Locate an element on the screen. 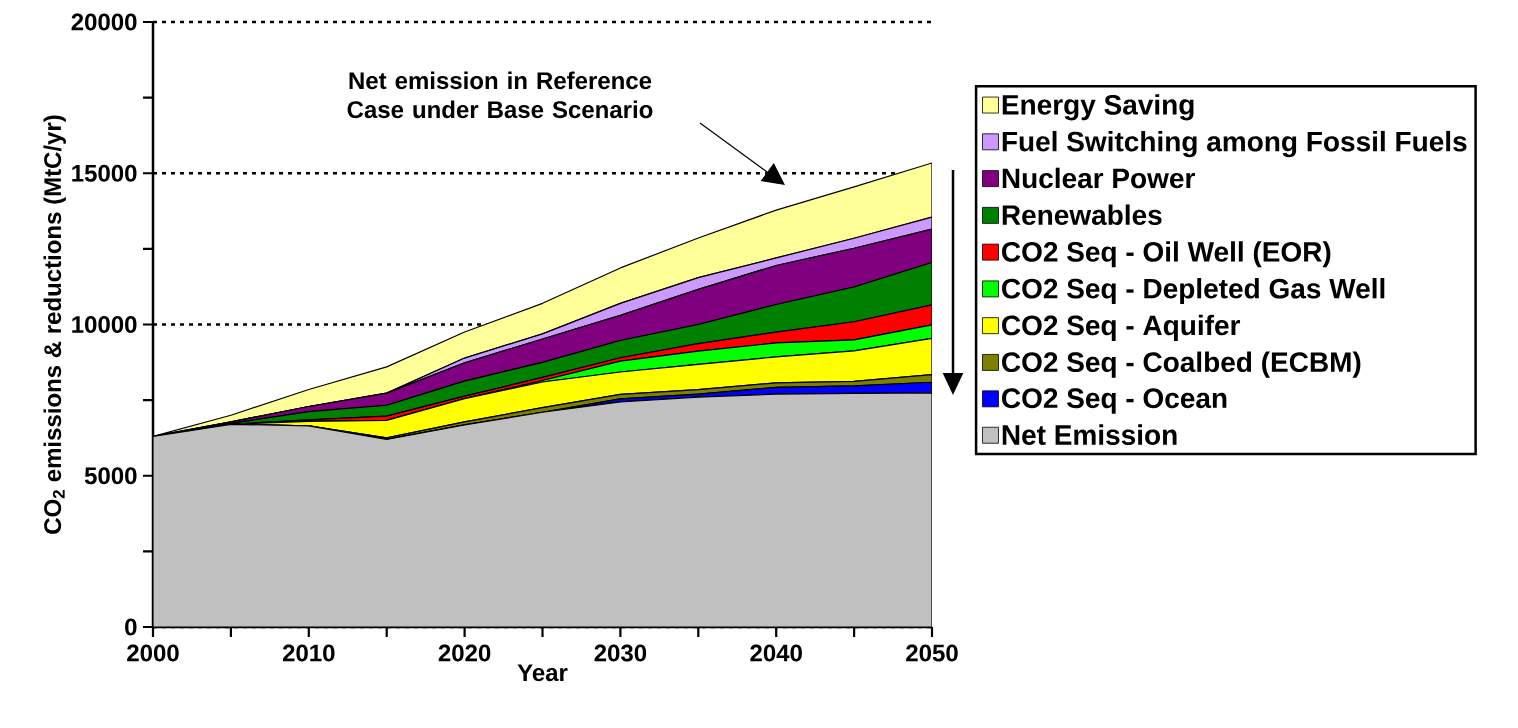 The height and width of the screenshot is (728, 1518). legend-label: CO2 Seq - Depleted Gas Well is located at coordinates (1193, 291).